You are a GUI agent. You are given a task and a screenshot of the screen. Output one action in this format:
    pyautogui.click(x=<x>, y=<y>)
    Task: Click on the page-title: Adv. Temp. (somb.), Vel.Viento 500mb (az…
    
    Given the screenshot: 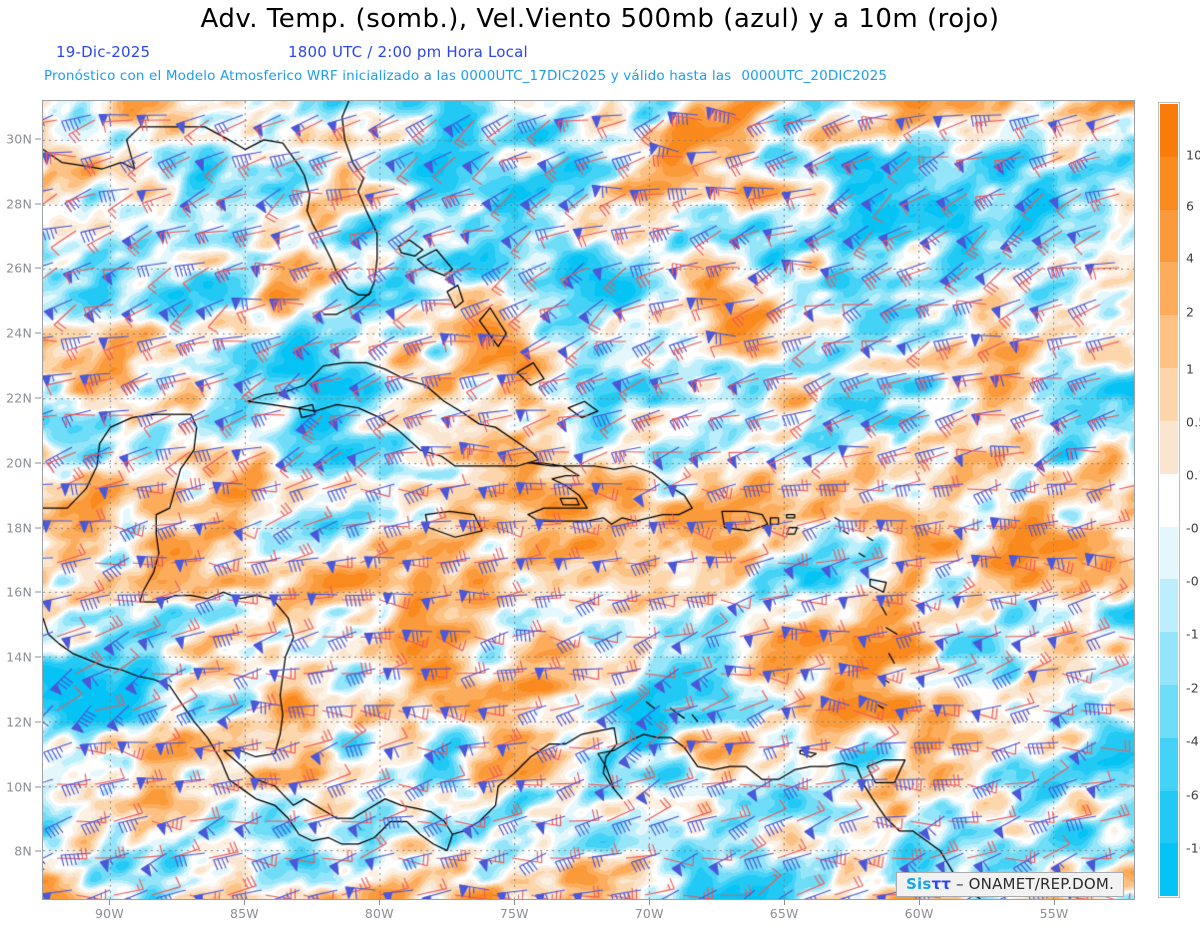 What is the action you would take?
    pyautogui.click(x=600, y=19)
    